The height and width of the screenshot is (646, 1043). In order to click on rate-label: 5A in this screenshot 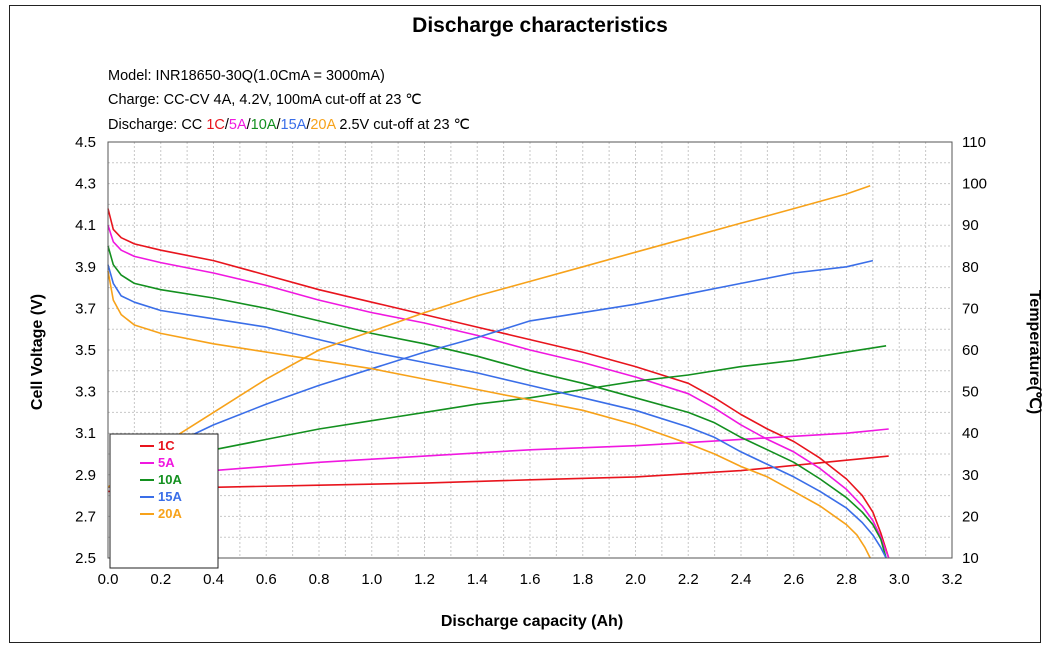, I will do `click(238, 125)`.